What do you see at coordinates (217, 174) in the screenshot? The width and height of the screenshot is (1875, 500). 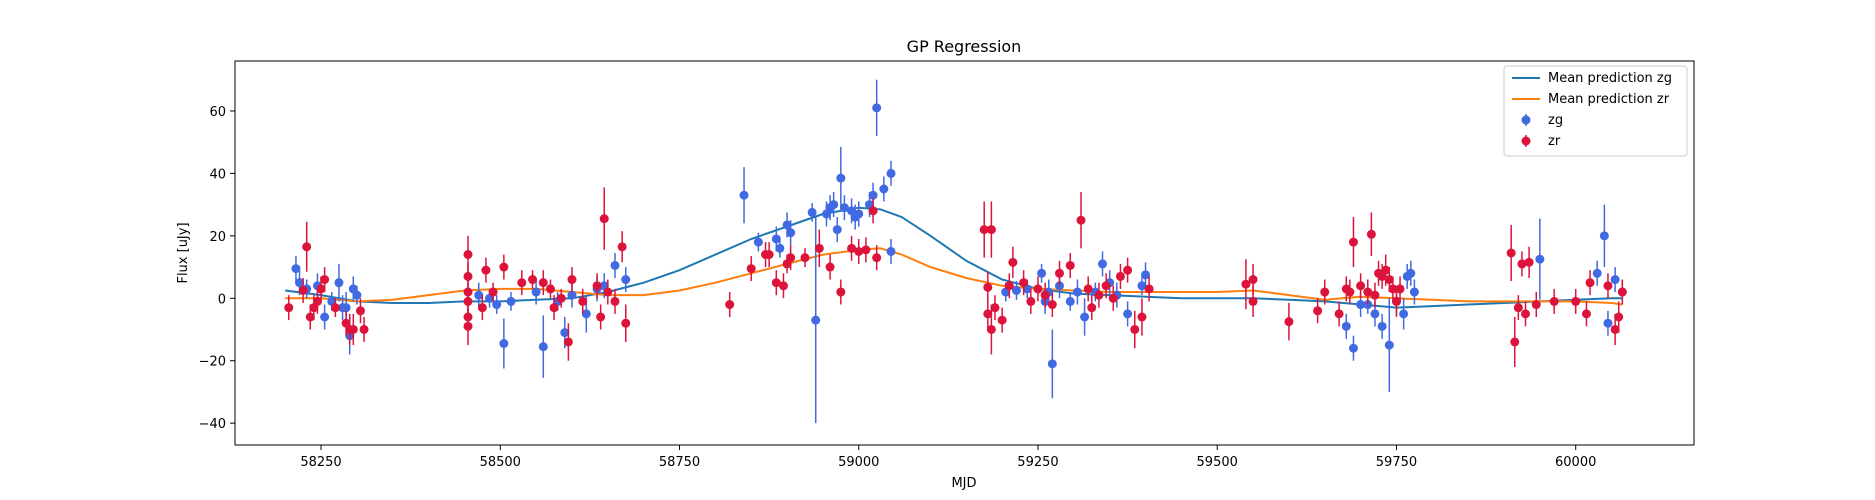 I see `y-tick-label: 40` at bounding box center [217, 174].